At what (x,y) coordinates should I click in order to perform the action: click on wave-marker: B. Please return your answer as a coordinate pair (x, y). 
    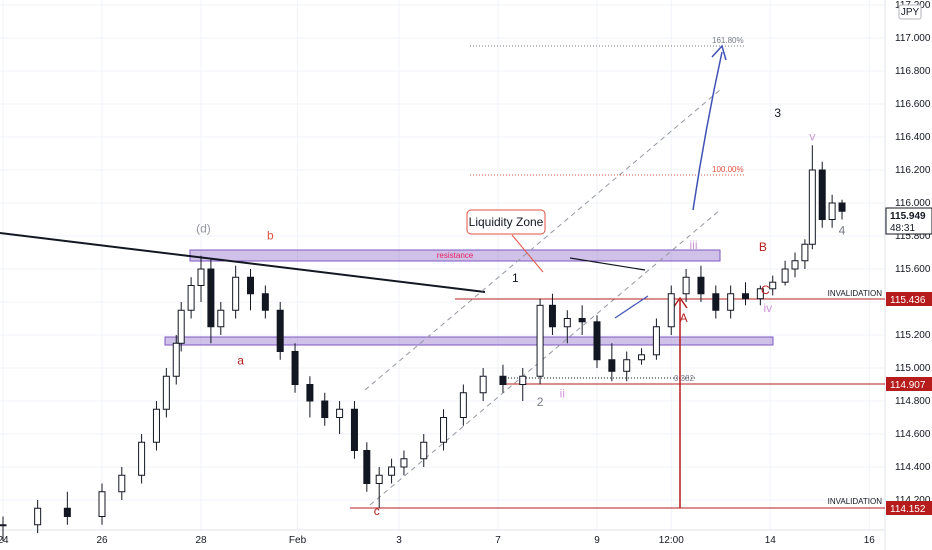
    Looking at the image, I should click on (763, 247).